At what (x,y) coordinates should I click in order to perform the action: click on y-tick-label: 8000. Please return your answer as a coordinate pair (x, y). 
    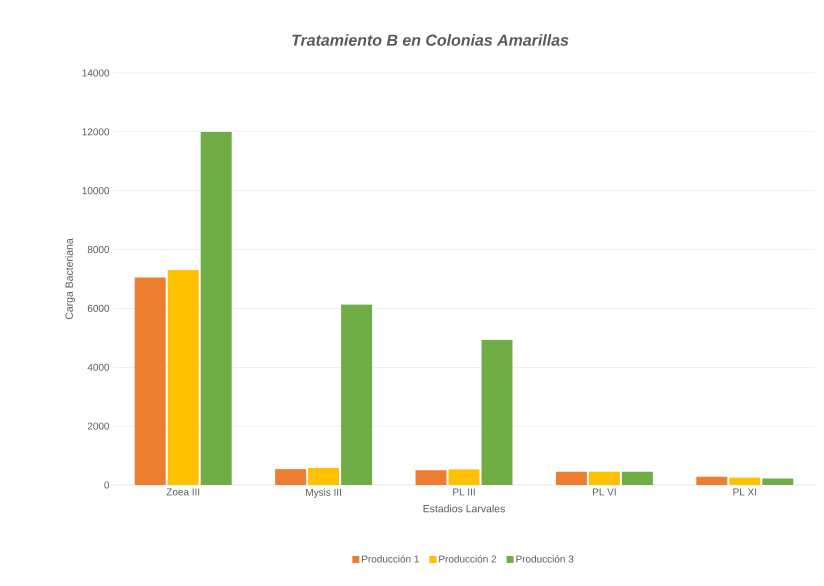
    Looking at the image, I should click on (99, 250).